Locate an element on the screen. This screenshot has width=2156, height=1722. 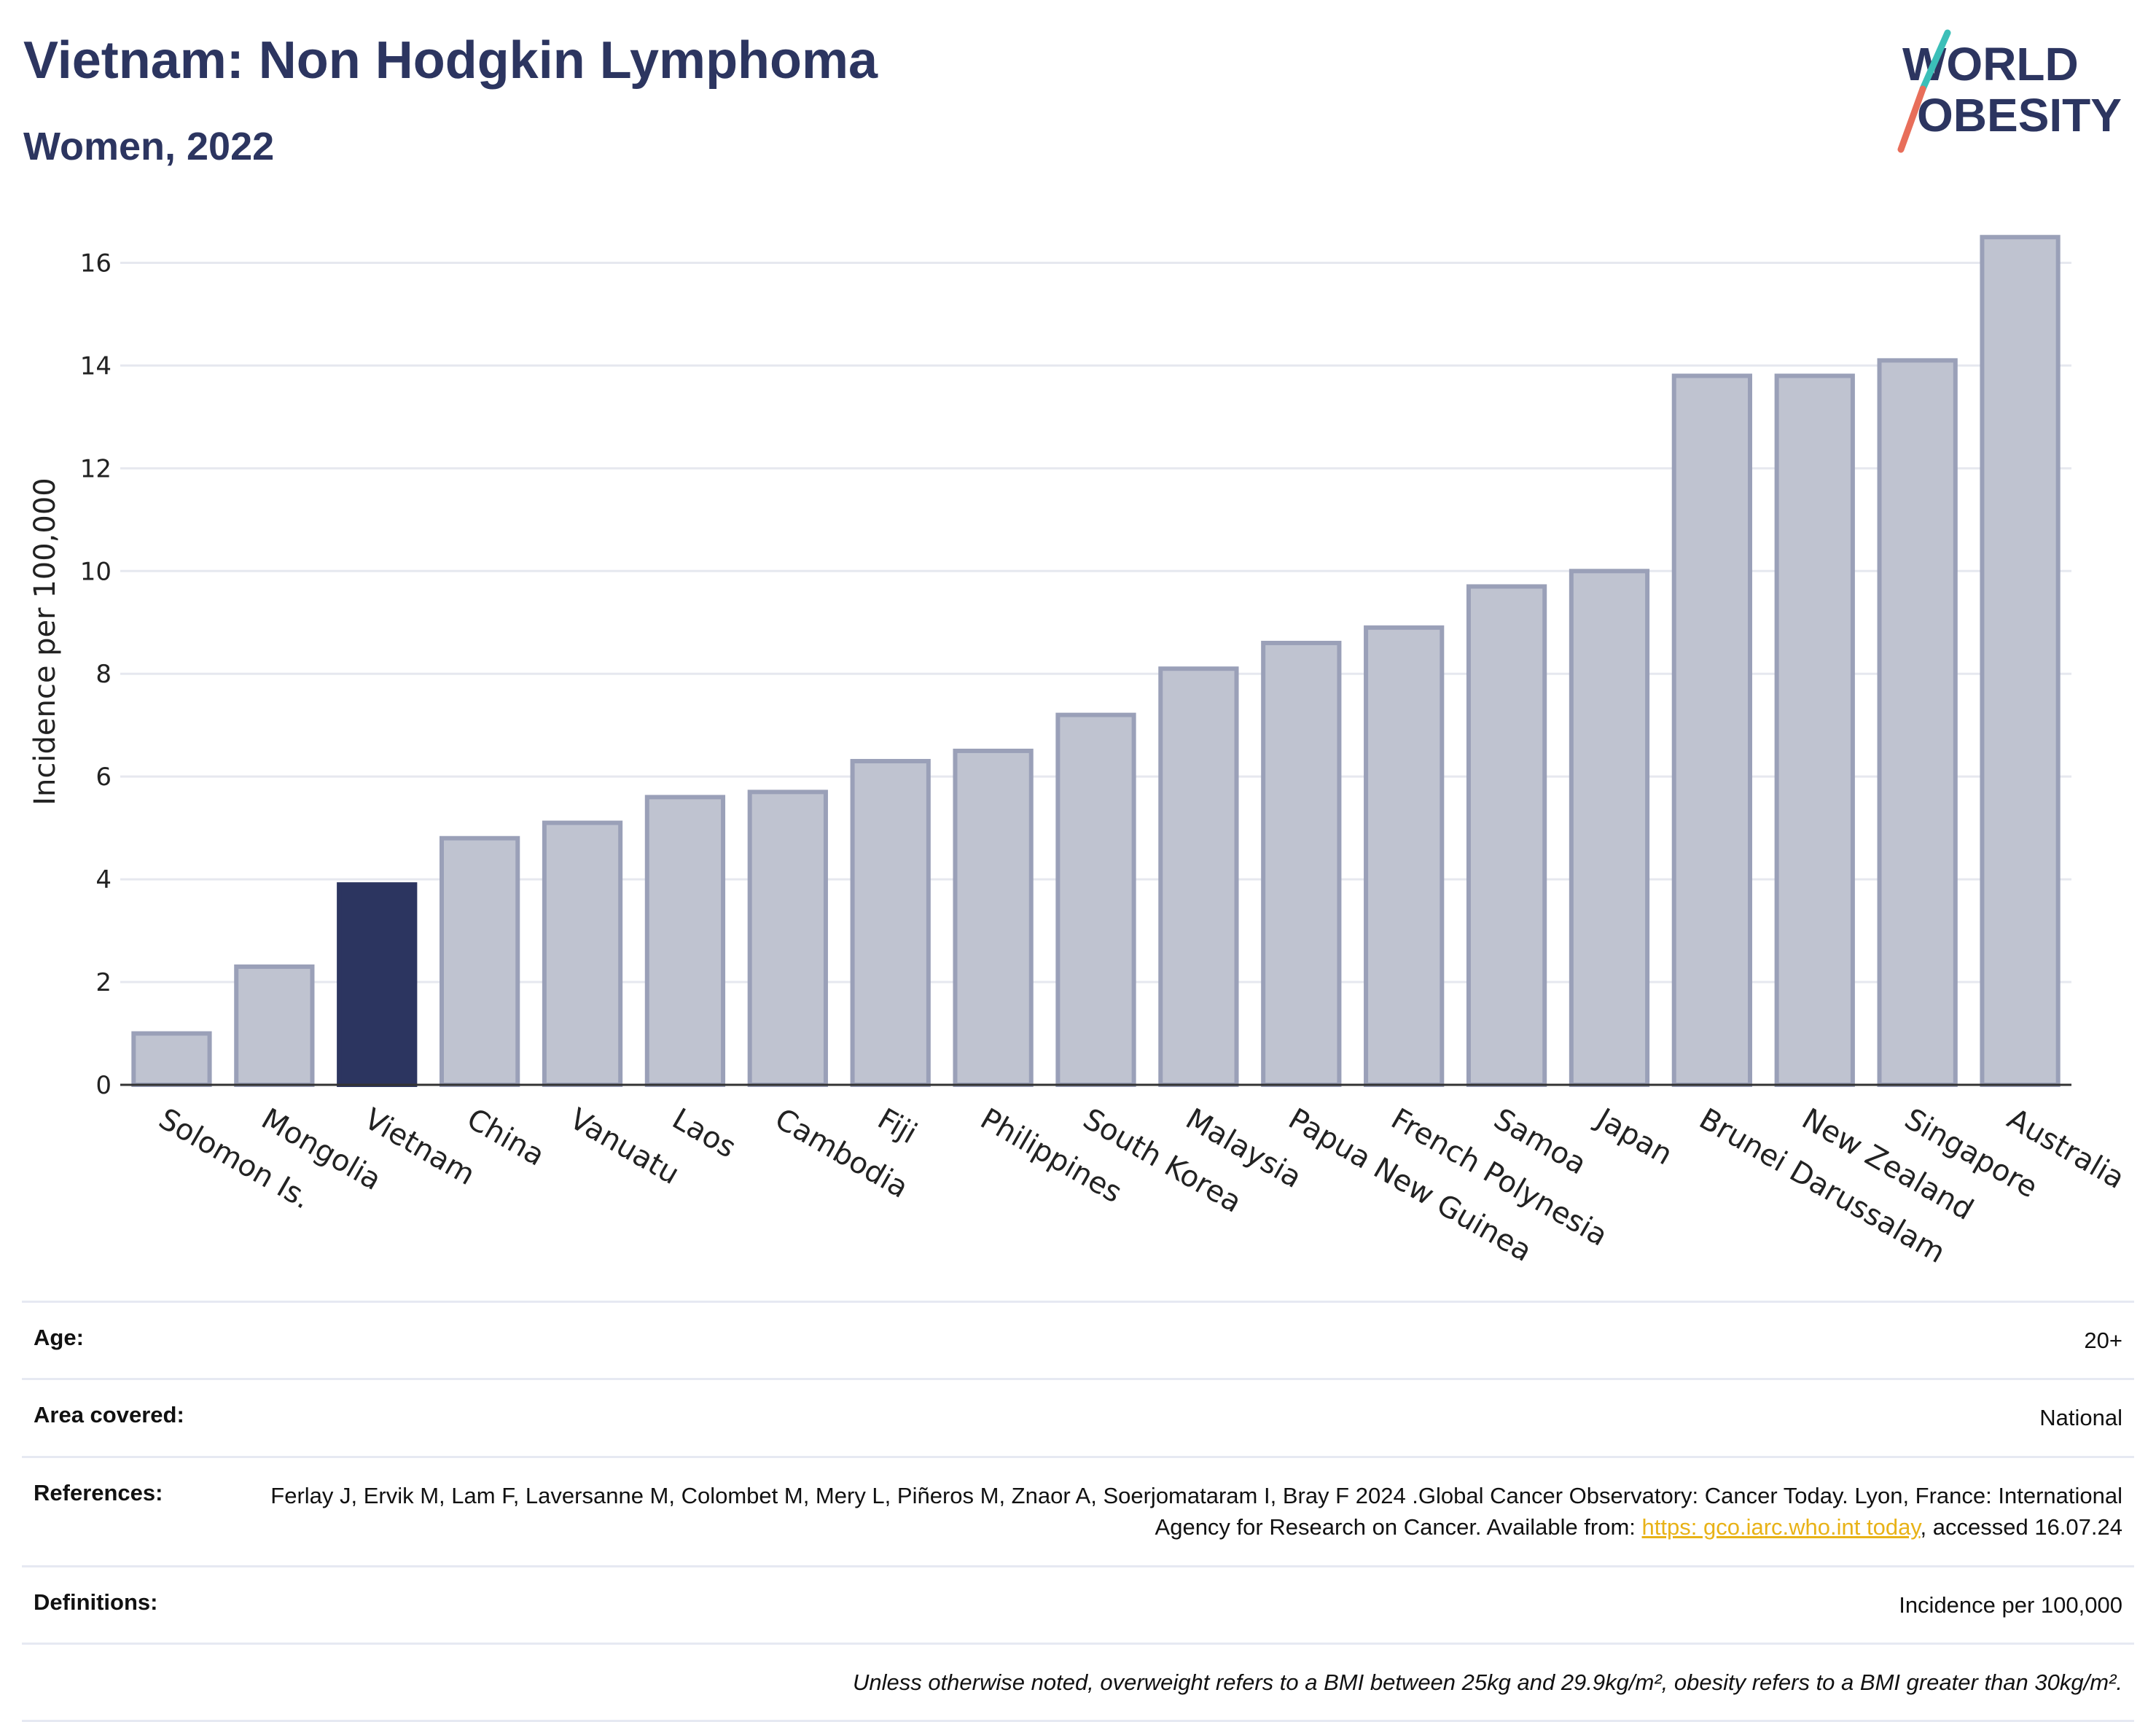
bar-philippines is located at coordinates (993, 917).